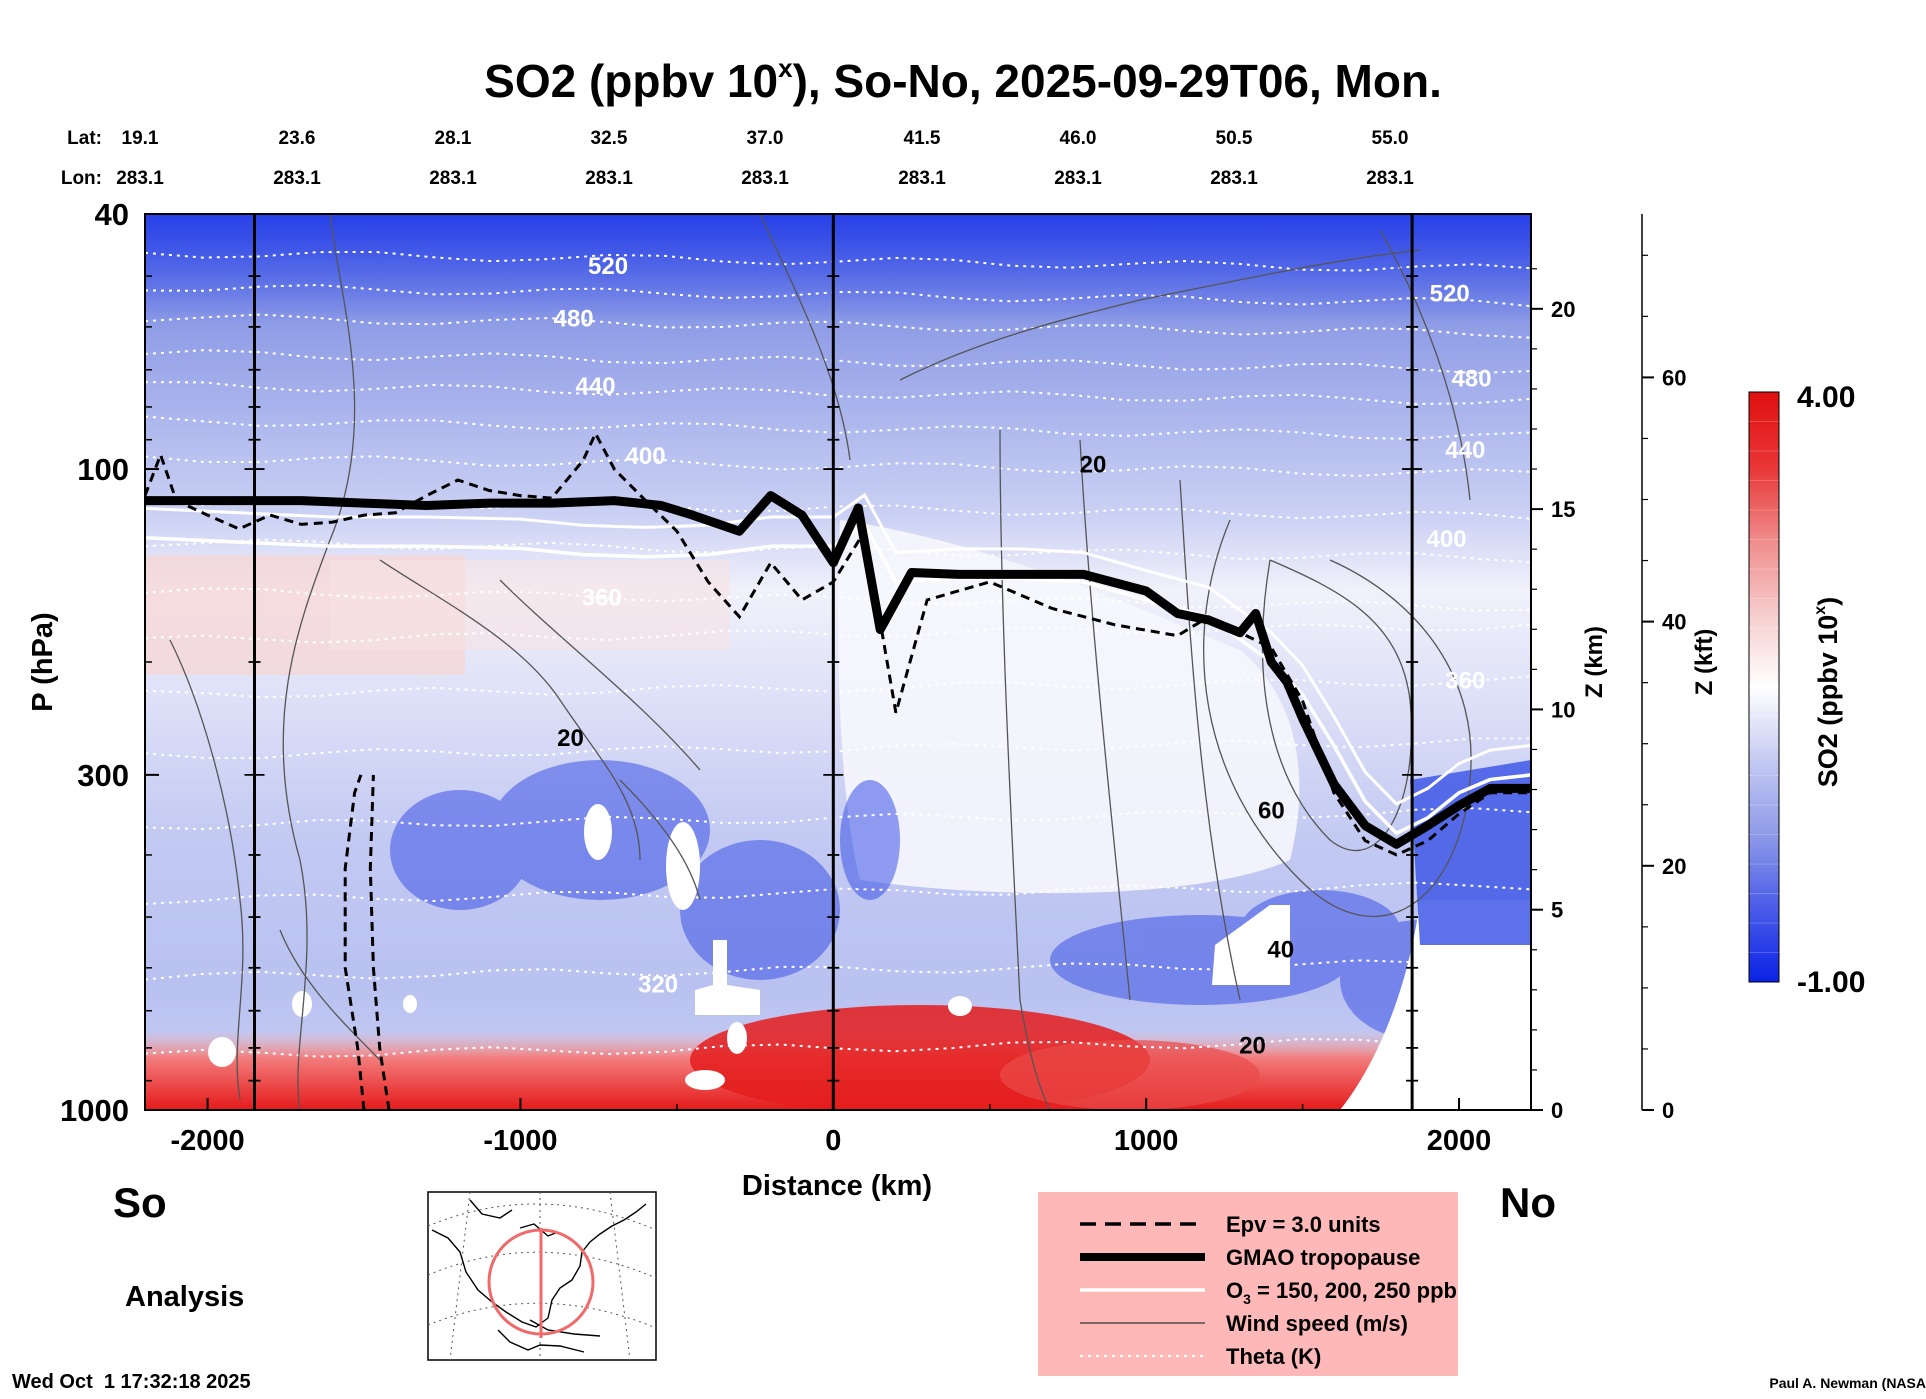 The image size is (1926, 1399). What do you see at coordinates (1557, 1110) in the screenshot?
I see `z-km-tick-label: 0` at bounding box center [1557, 1110].